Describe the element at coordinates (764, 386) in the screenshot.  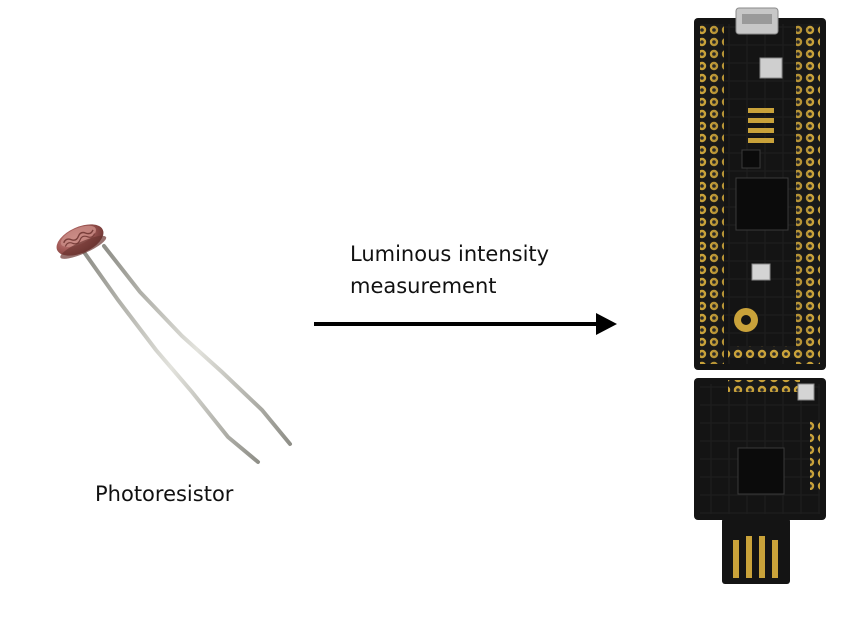
I see `bottom-pin-row` at that location.